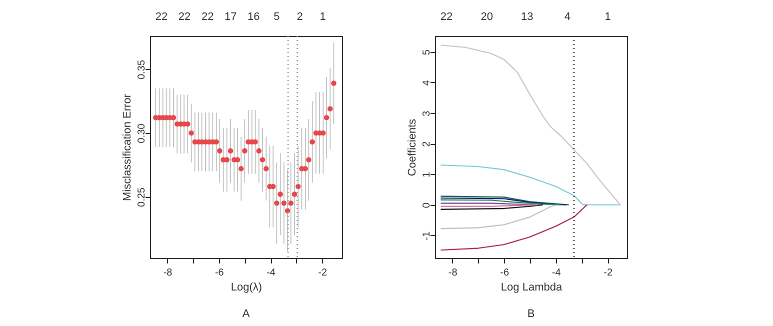 The height and width of the screenshot is (326, 773). I want to click on y-tick-label: 5, so click(427, 52).